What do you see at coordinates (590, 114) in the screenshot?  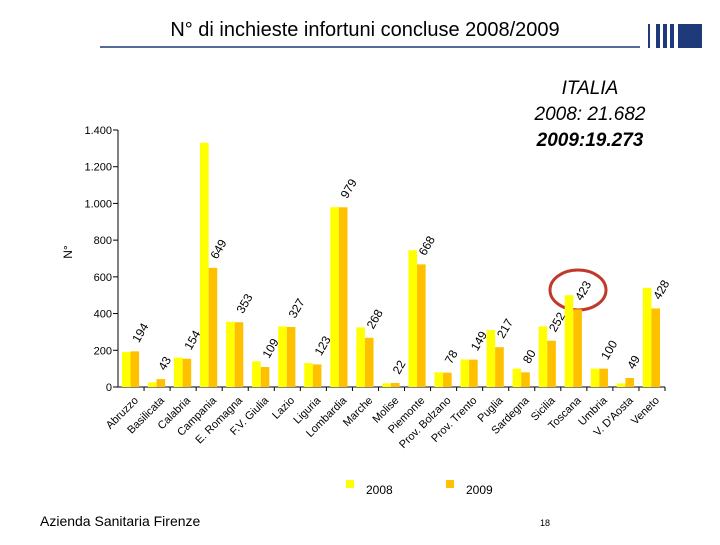 I see `annotation: 2008: 21.682` at bounding box center [590, 114].